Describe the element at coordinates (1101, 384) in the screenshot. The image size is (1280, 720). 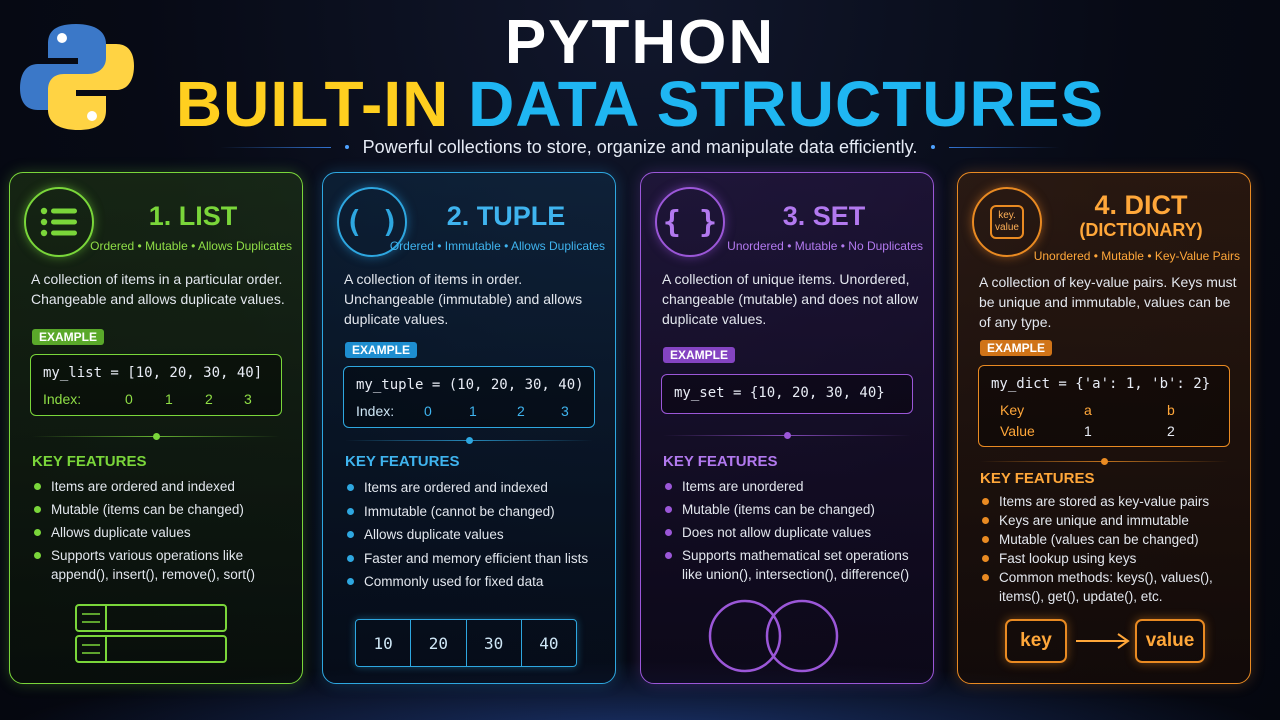
I see `code-dict: my_dict = {'a': 1, 'b': 2}` at that location.